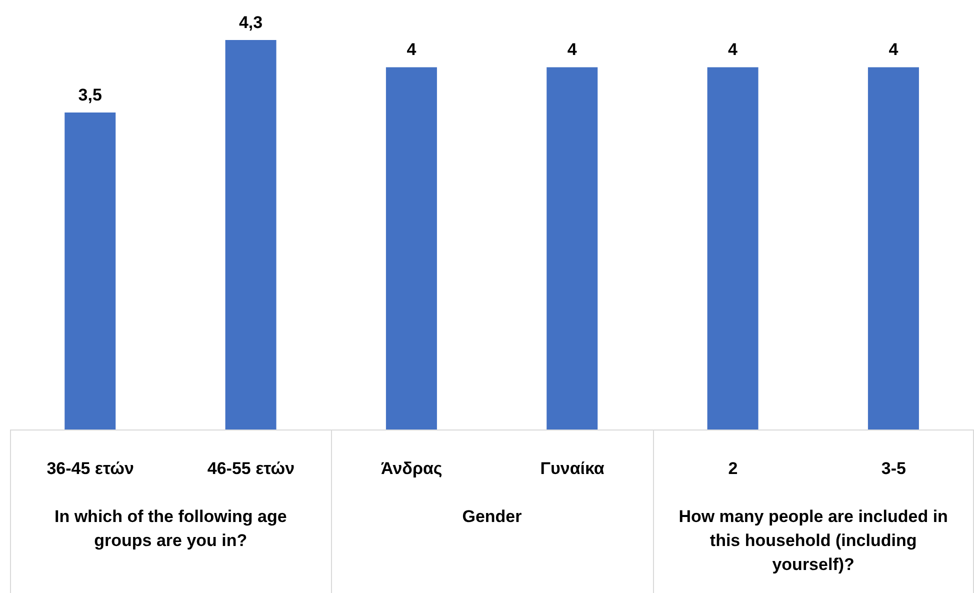 Image resolution: width=974 pixels, height=593 pixels. Describe the element at coordinates (90, 95) in the screenshot. I see `data-label: 3,5` at that location.